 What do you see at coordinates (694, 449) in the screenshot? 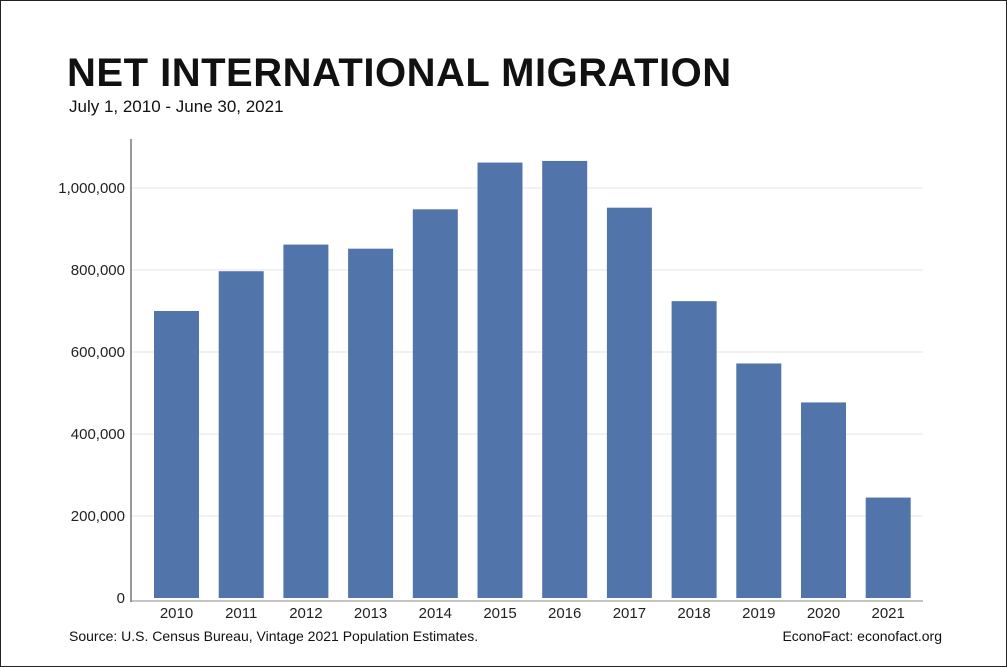
I see `bar-2018` at bounding box center [694, 449].